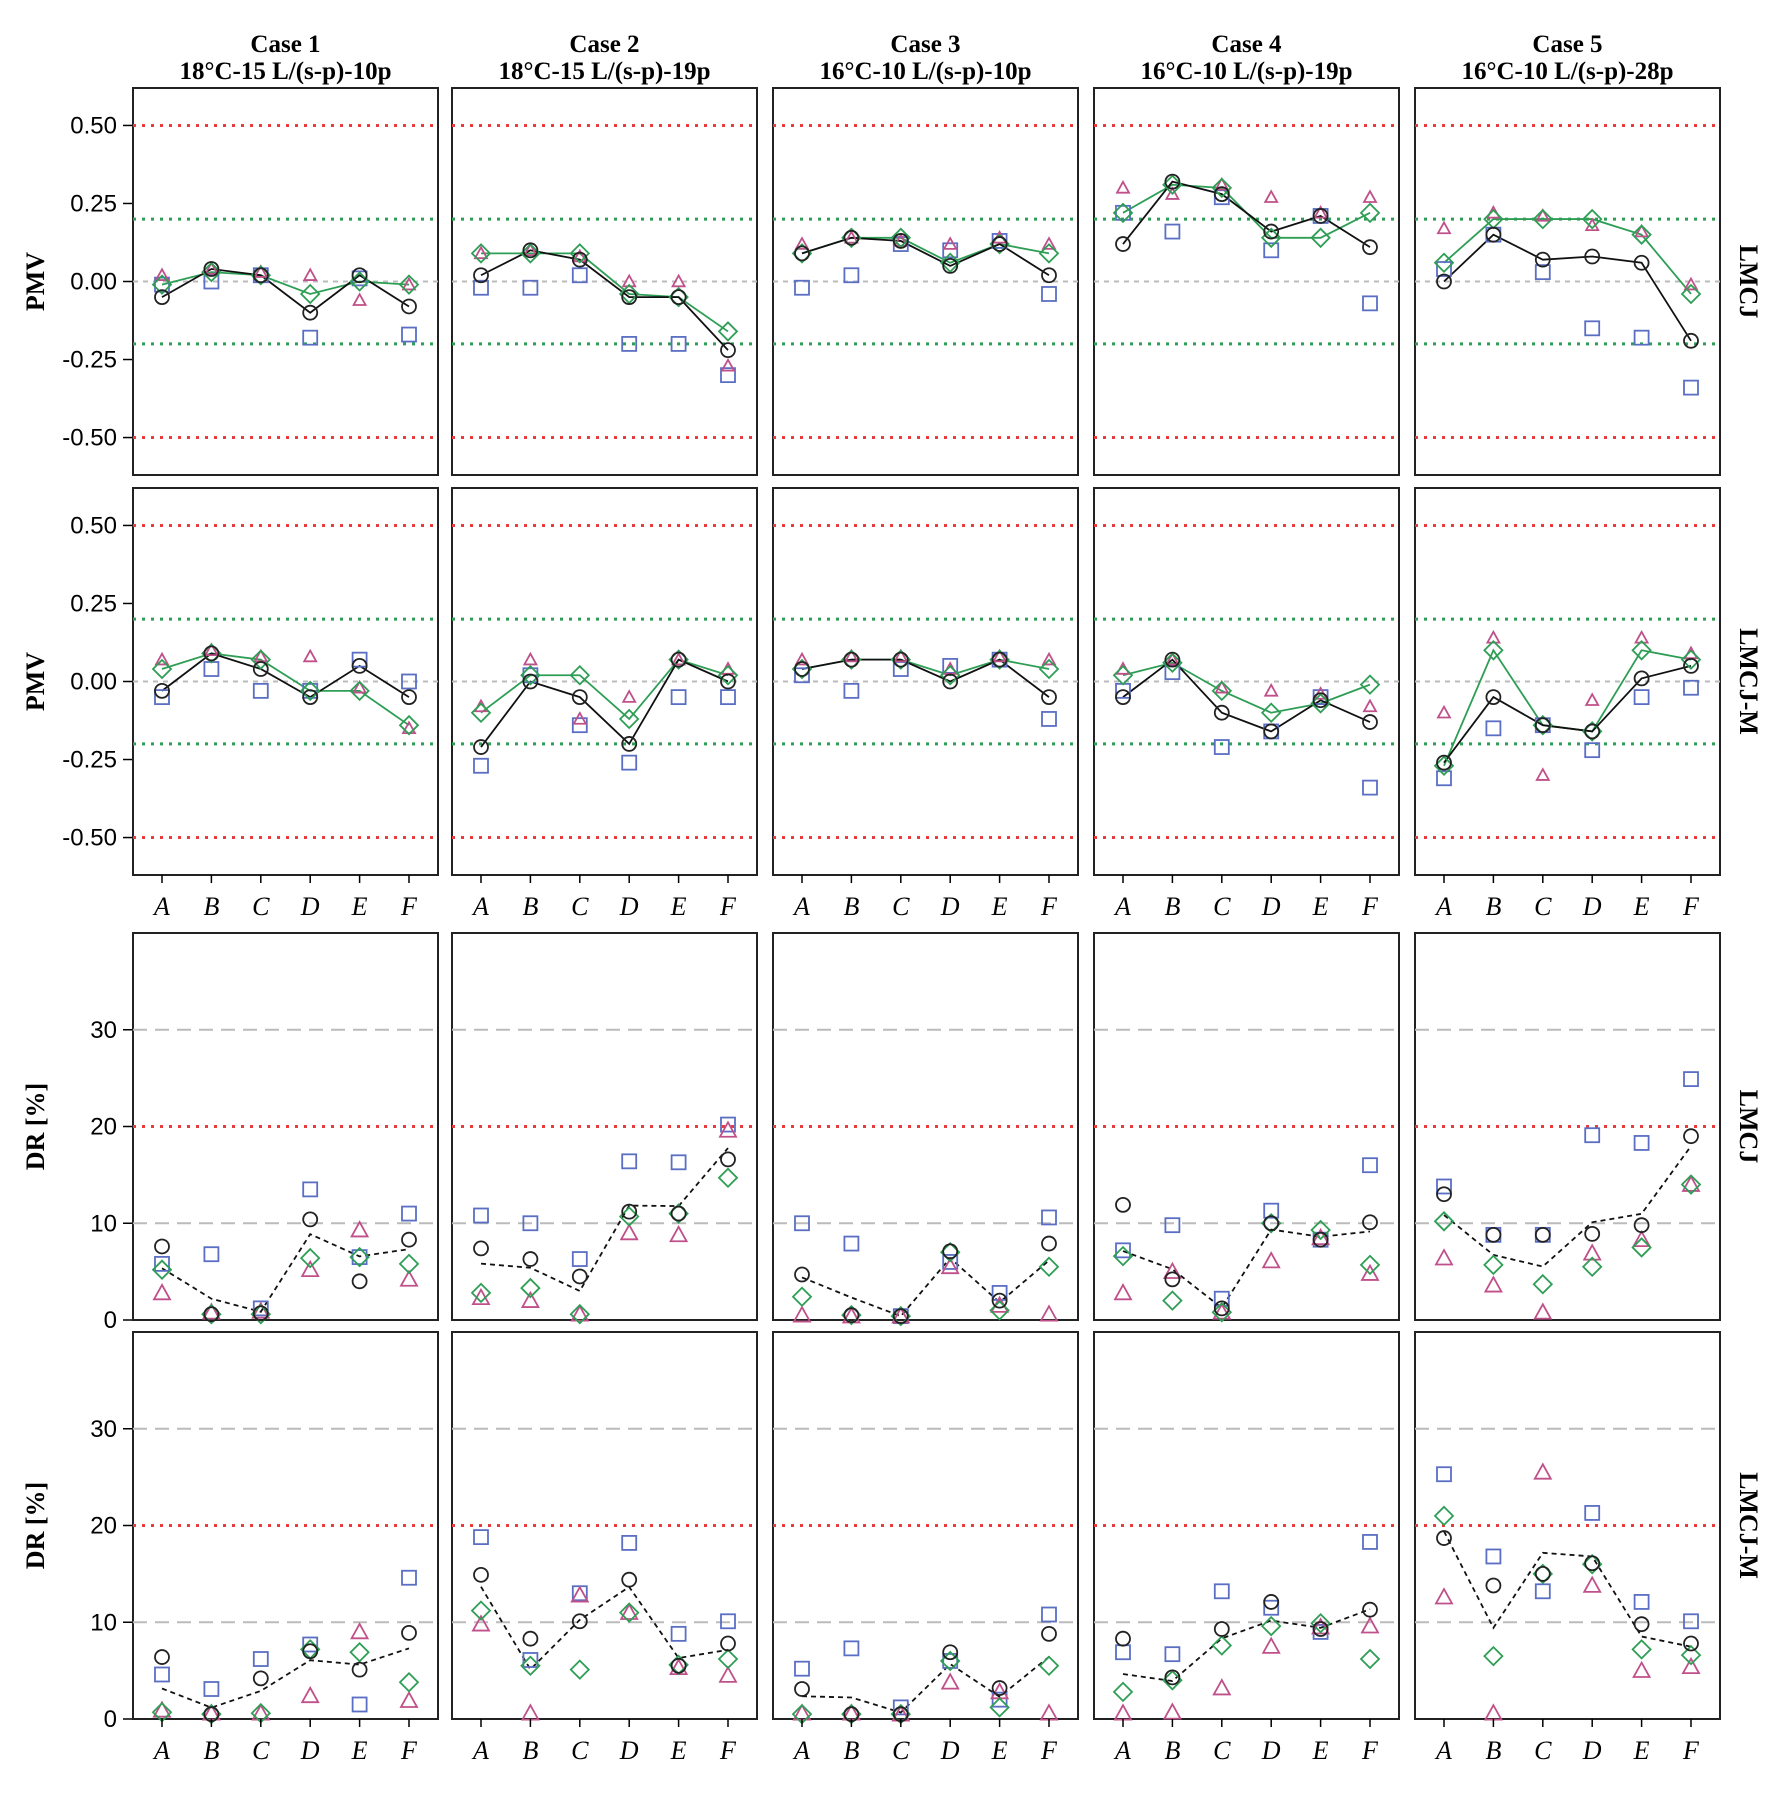 The height and width of the screenshot is (1804, 1781). What do you see at coordinates (93, 282) in the screenshot?
I see `y-tick-label: 0.00` at bounding box center [93, 282].